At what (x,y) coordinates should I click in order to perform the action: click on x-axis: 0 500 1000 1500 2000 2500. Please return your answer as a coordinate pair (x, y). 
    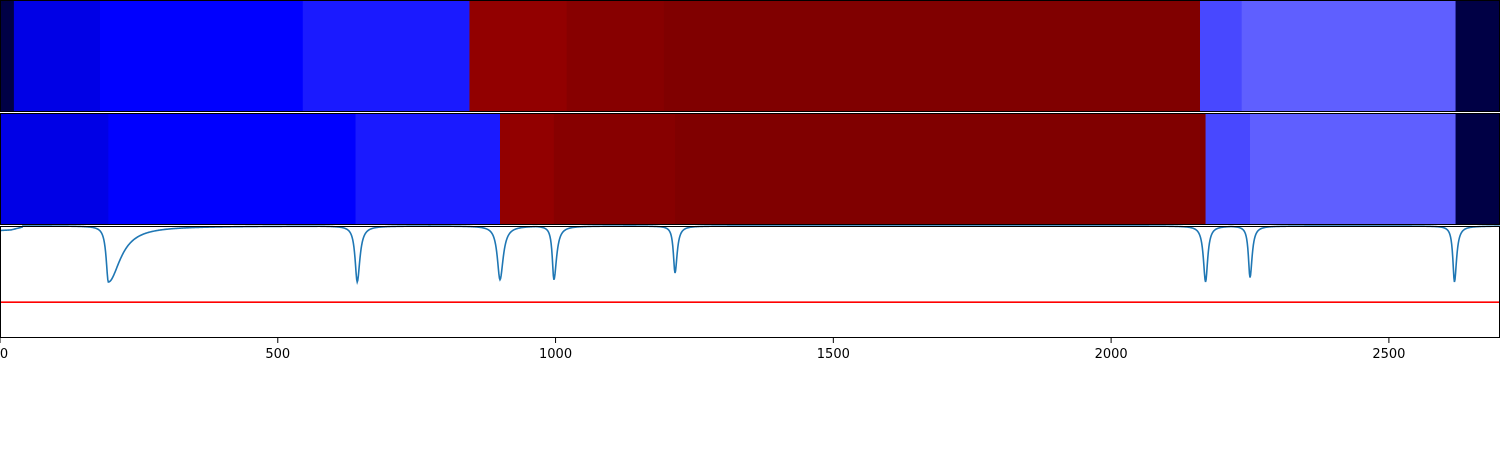
    Looking at the image, I should click on (702, 350).